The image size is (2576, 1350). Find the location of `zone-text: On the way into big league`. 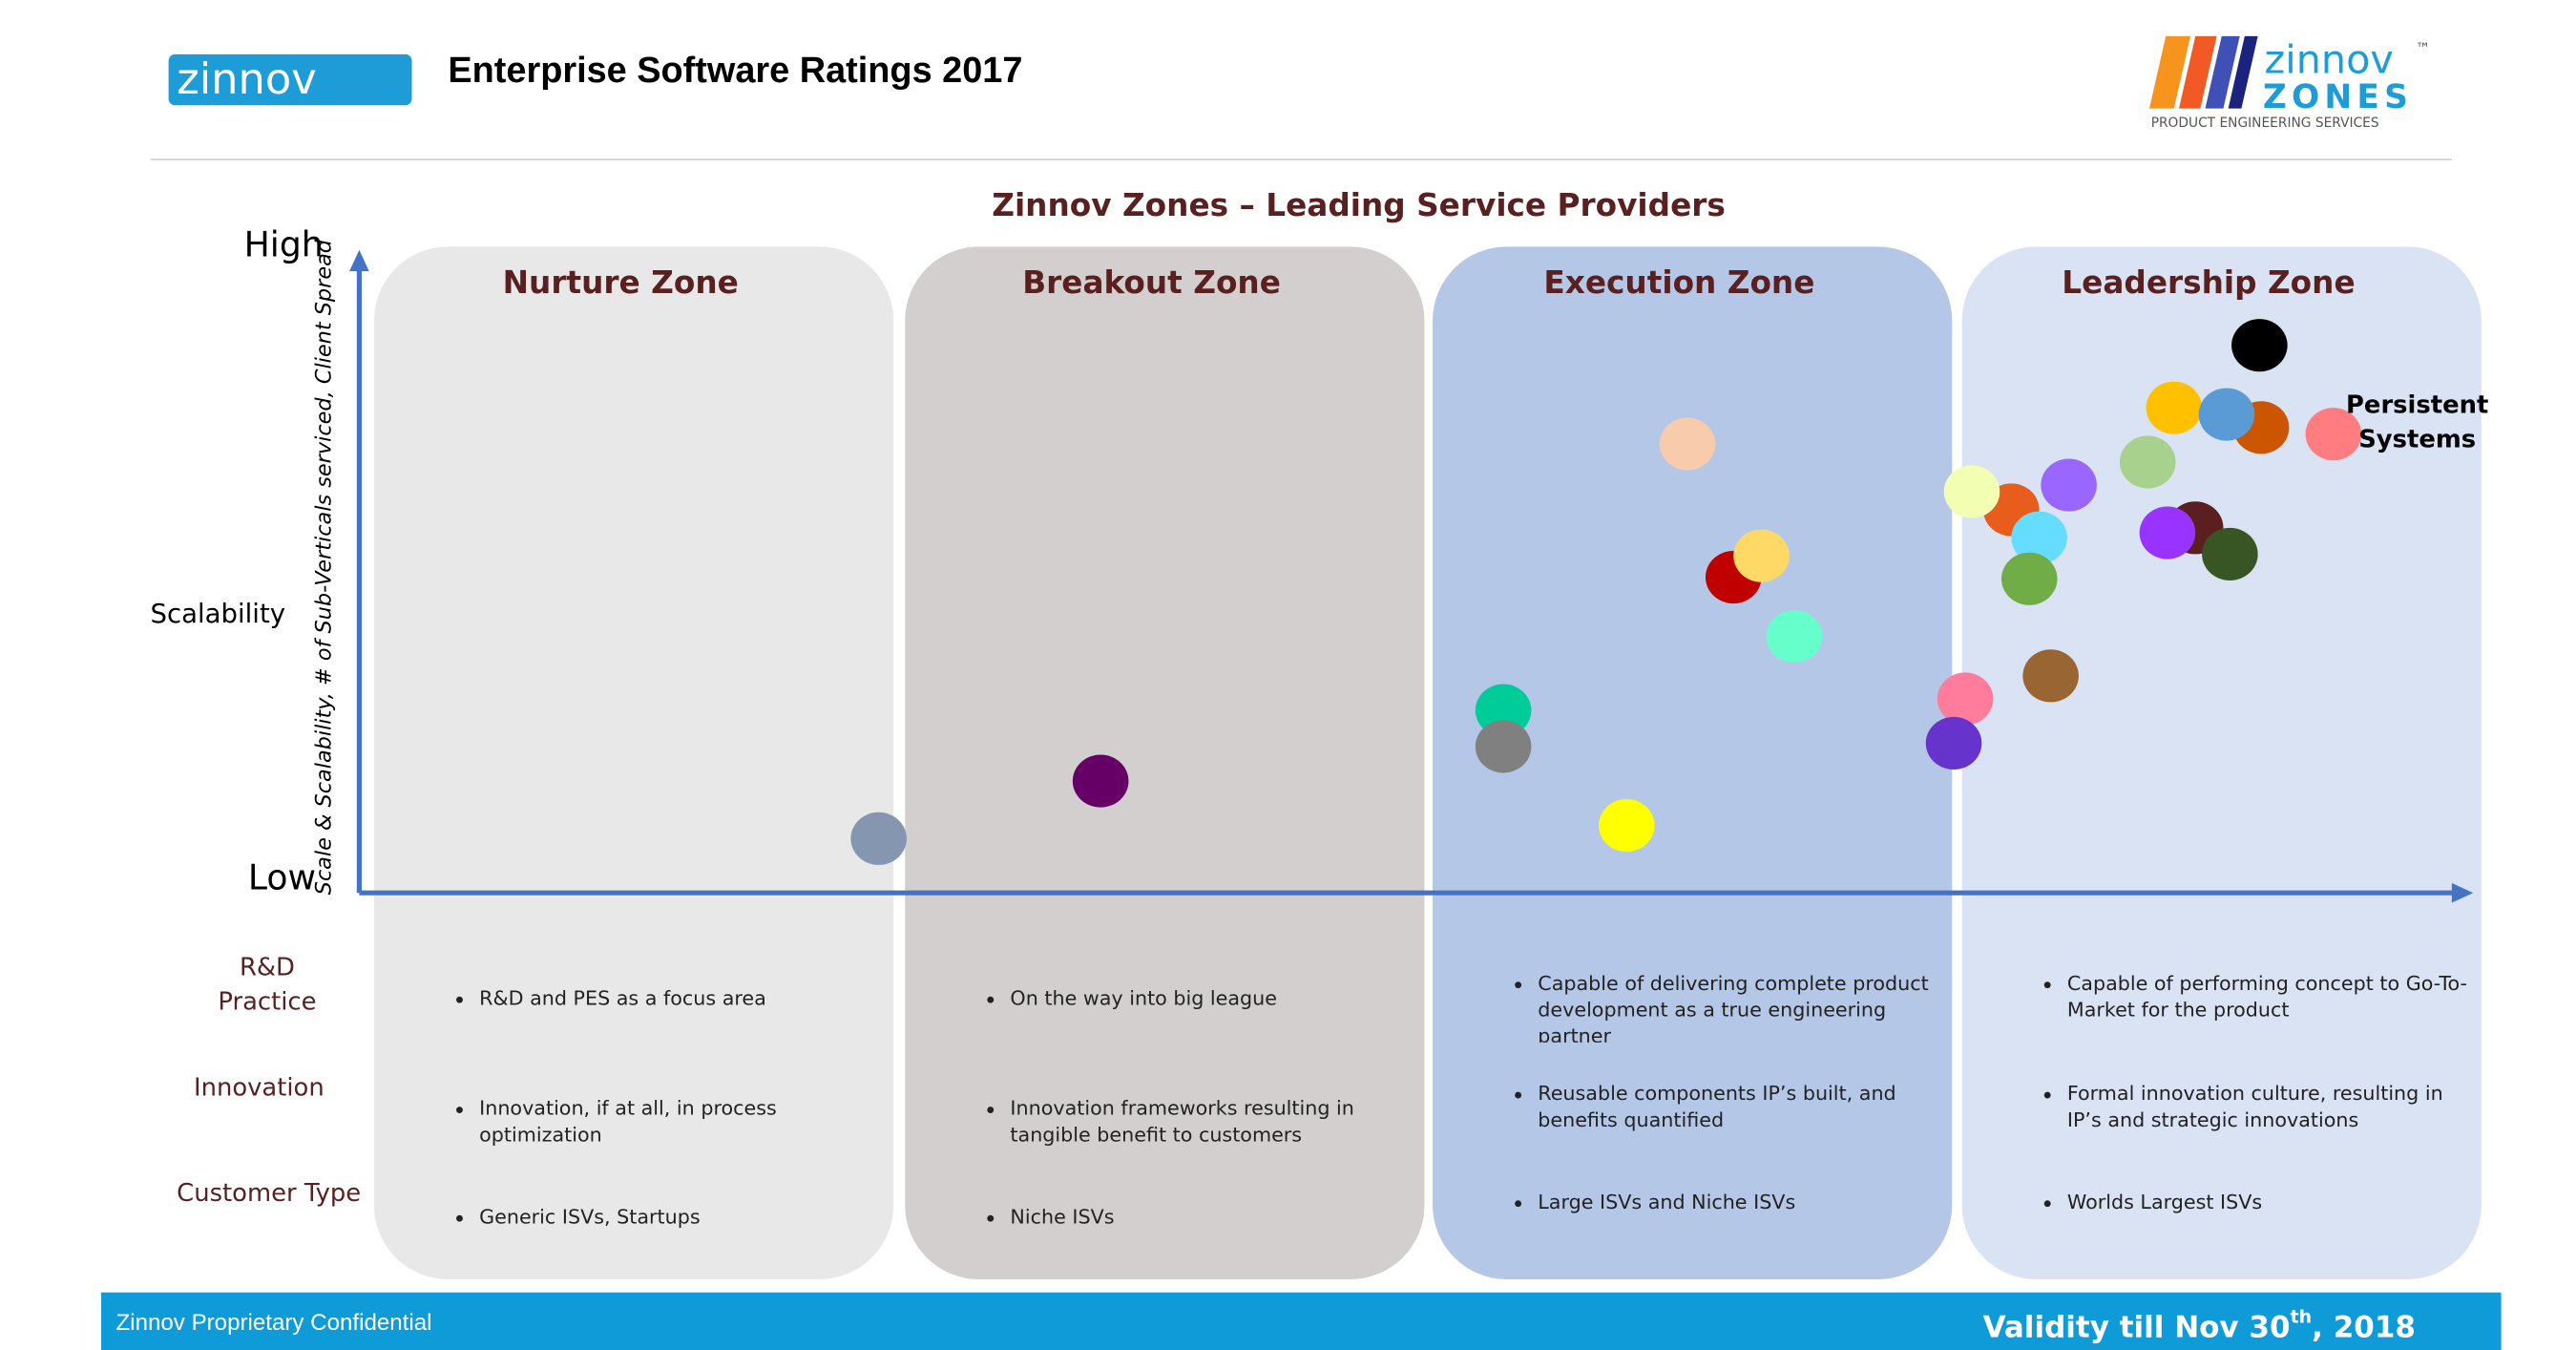

zone-text: On the way into big league is located at coordinates (1183, 1011).